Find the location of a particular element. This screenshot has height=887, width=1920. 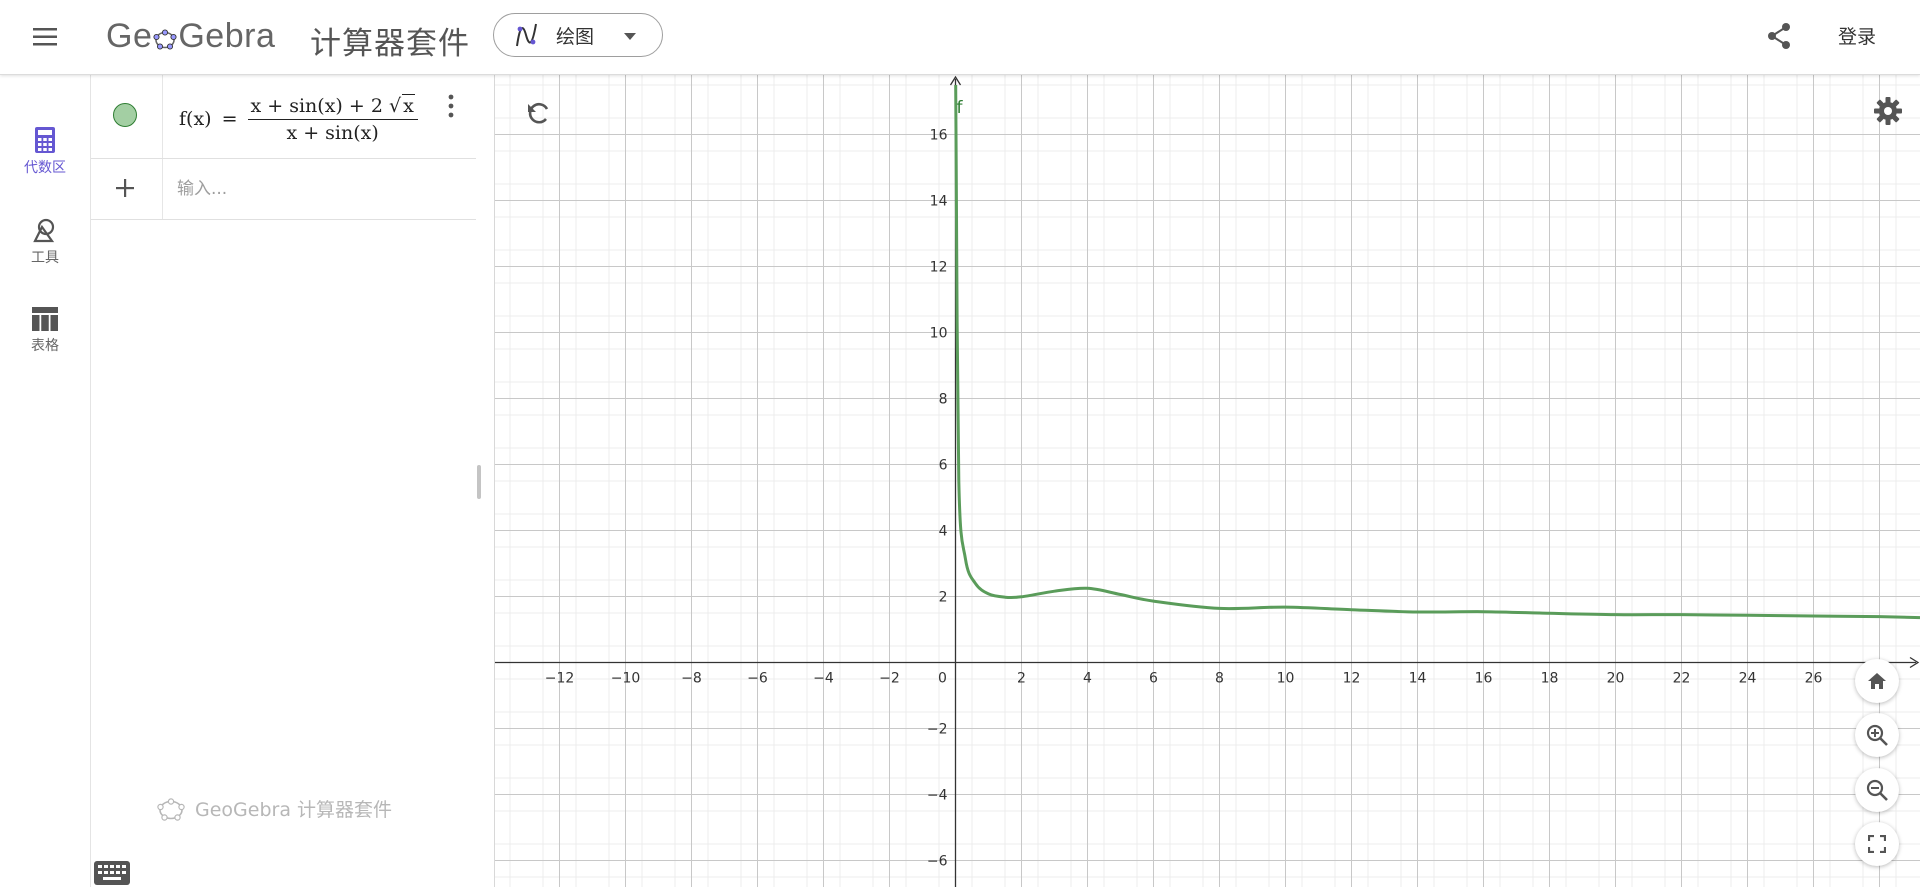

y-tick-label: 4 is located at coordinates (943, 532).